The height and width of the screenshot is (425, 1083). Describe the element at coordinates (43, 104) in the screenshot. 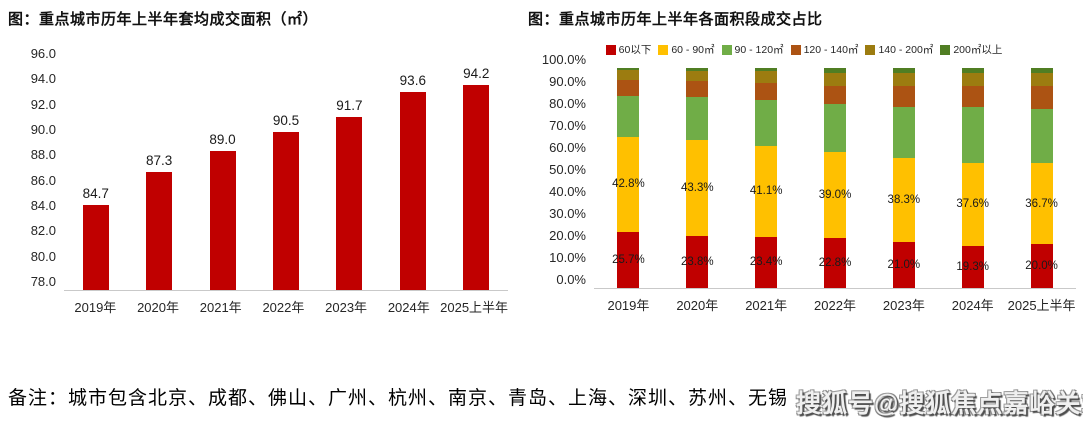

I see `y-tick-label: 92.0` at that location.